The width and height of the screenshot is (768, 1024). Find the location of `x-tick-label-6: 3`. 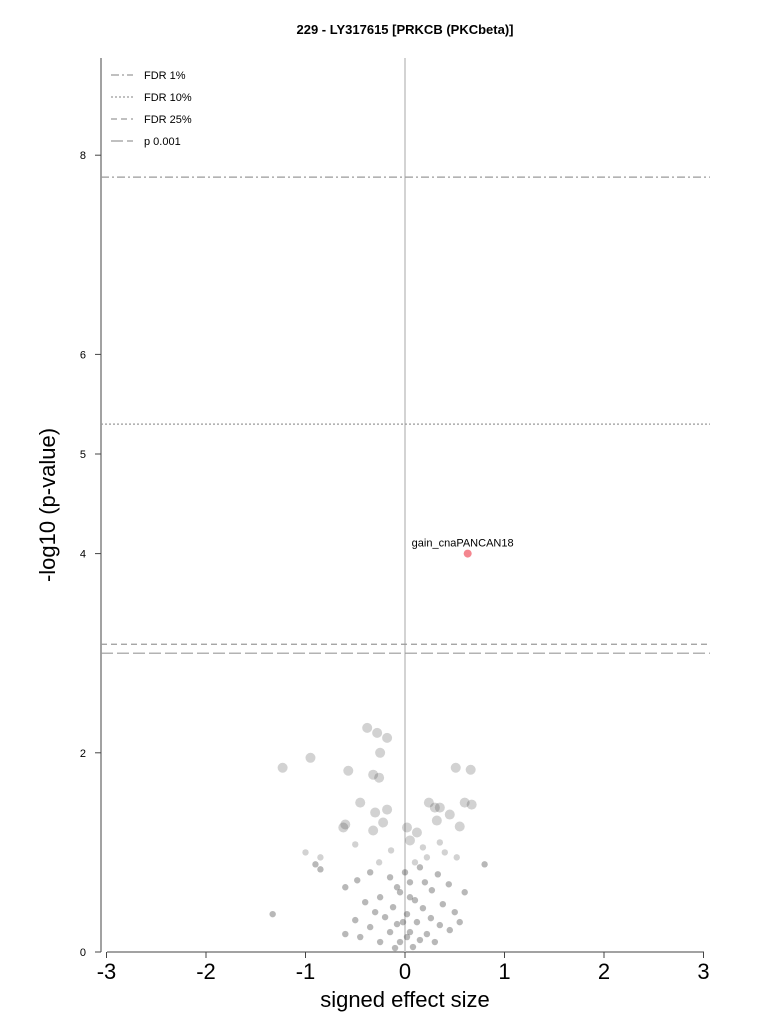

x-tick-label-6: 3 is located at coordinates (703, 971).